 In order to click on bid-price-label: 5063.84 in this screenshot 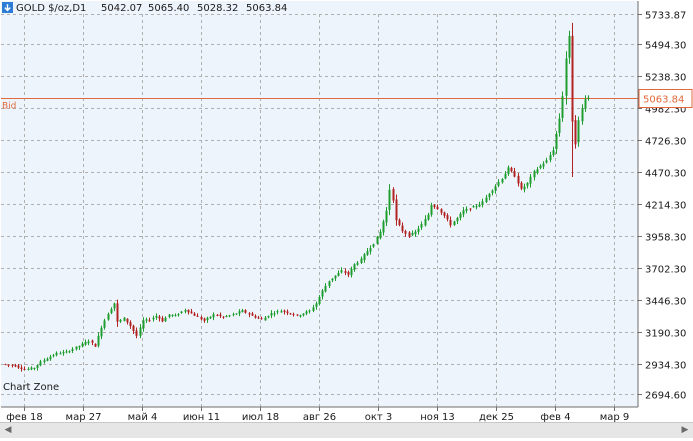, I will do `click(663, 100)`.